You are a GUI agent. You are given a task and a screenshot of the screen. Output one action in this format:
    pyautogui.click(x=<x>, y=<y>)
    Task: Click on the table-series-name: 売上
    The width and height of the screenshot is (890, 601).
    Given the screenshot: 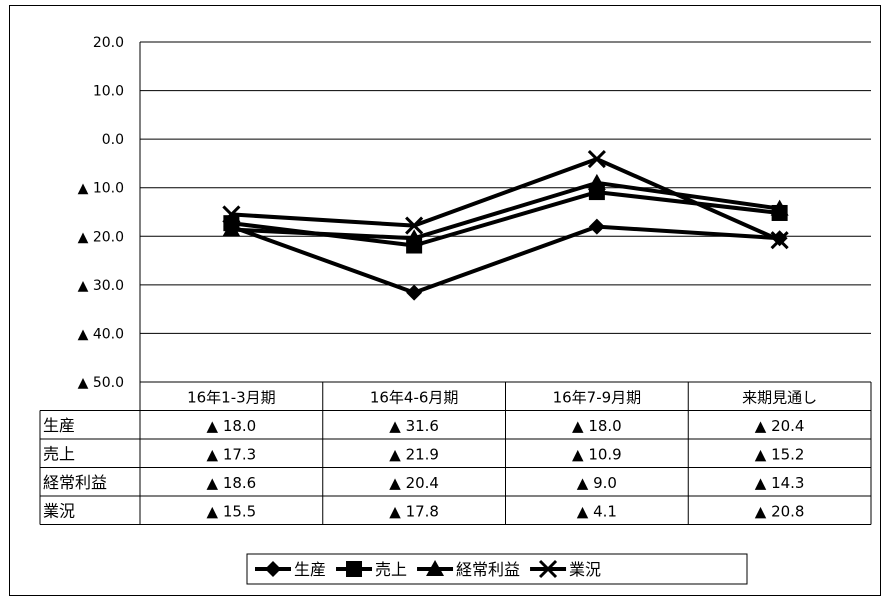 What is the action you would take?
    pyautogui.click(x=59, y=453)
    